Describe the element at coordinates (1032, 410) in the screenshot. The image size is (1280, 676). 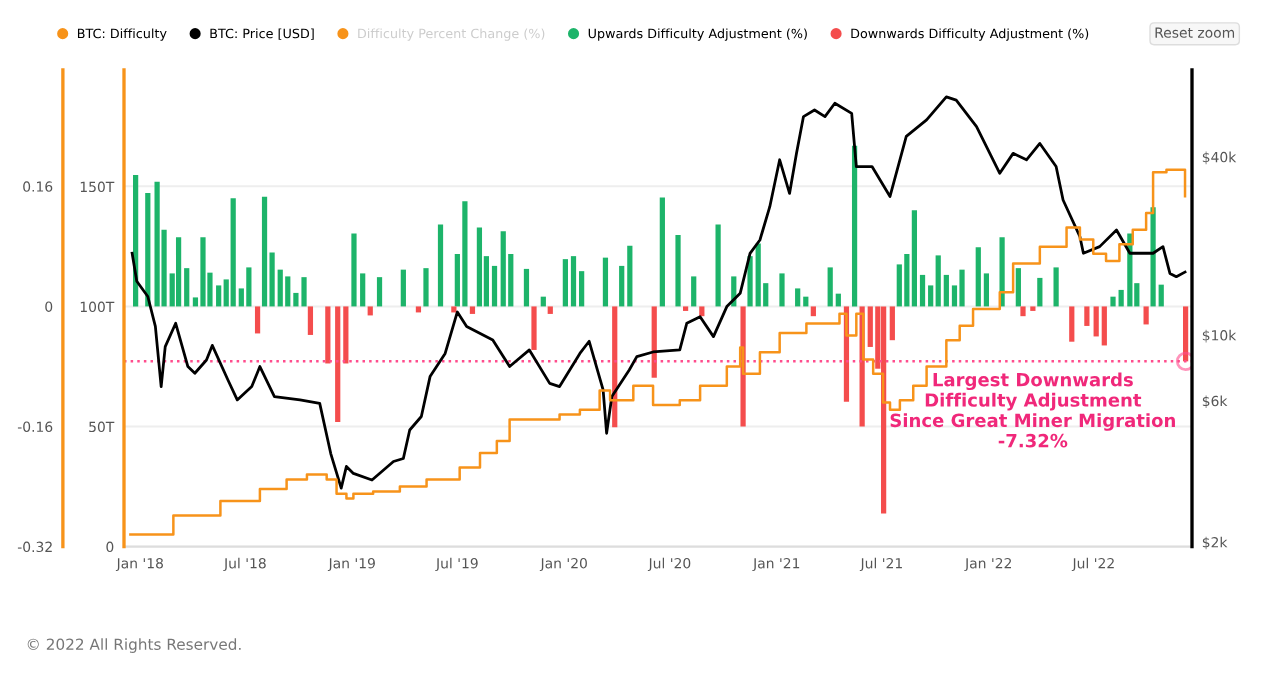
I see `annotation: Largest Downwards Difficulty Adjustment Since Great Miner Migration -7.32%` at that location.